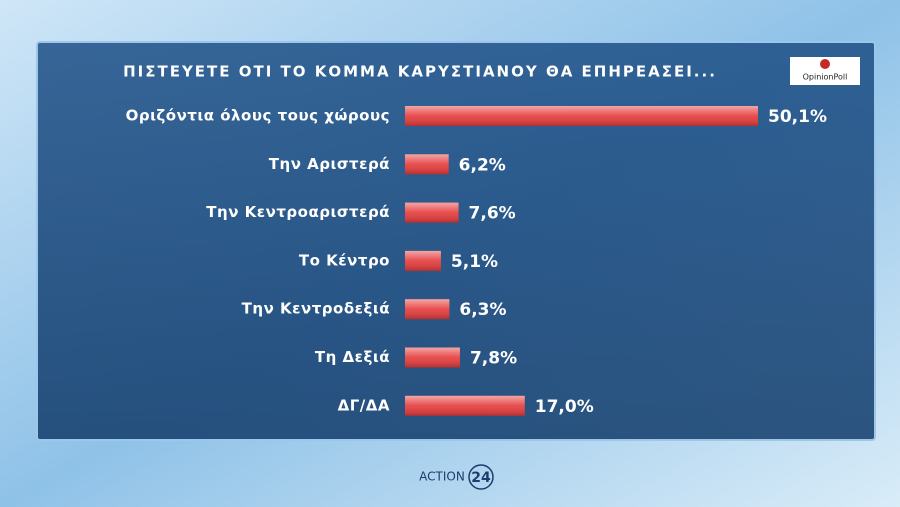 The image size is (900, 507). I want to click on value-label: 6,2%, so click(482, 165).